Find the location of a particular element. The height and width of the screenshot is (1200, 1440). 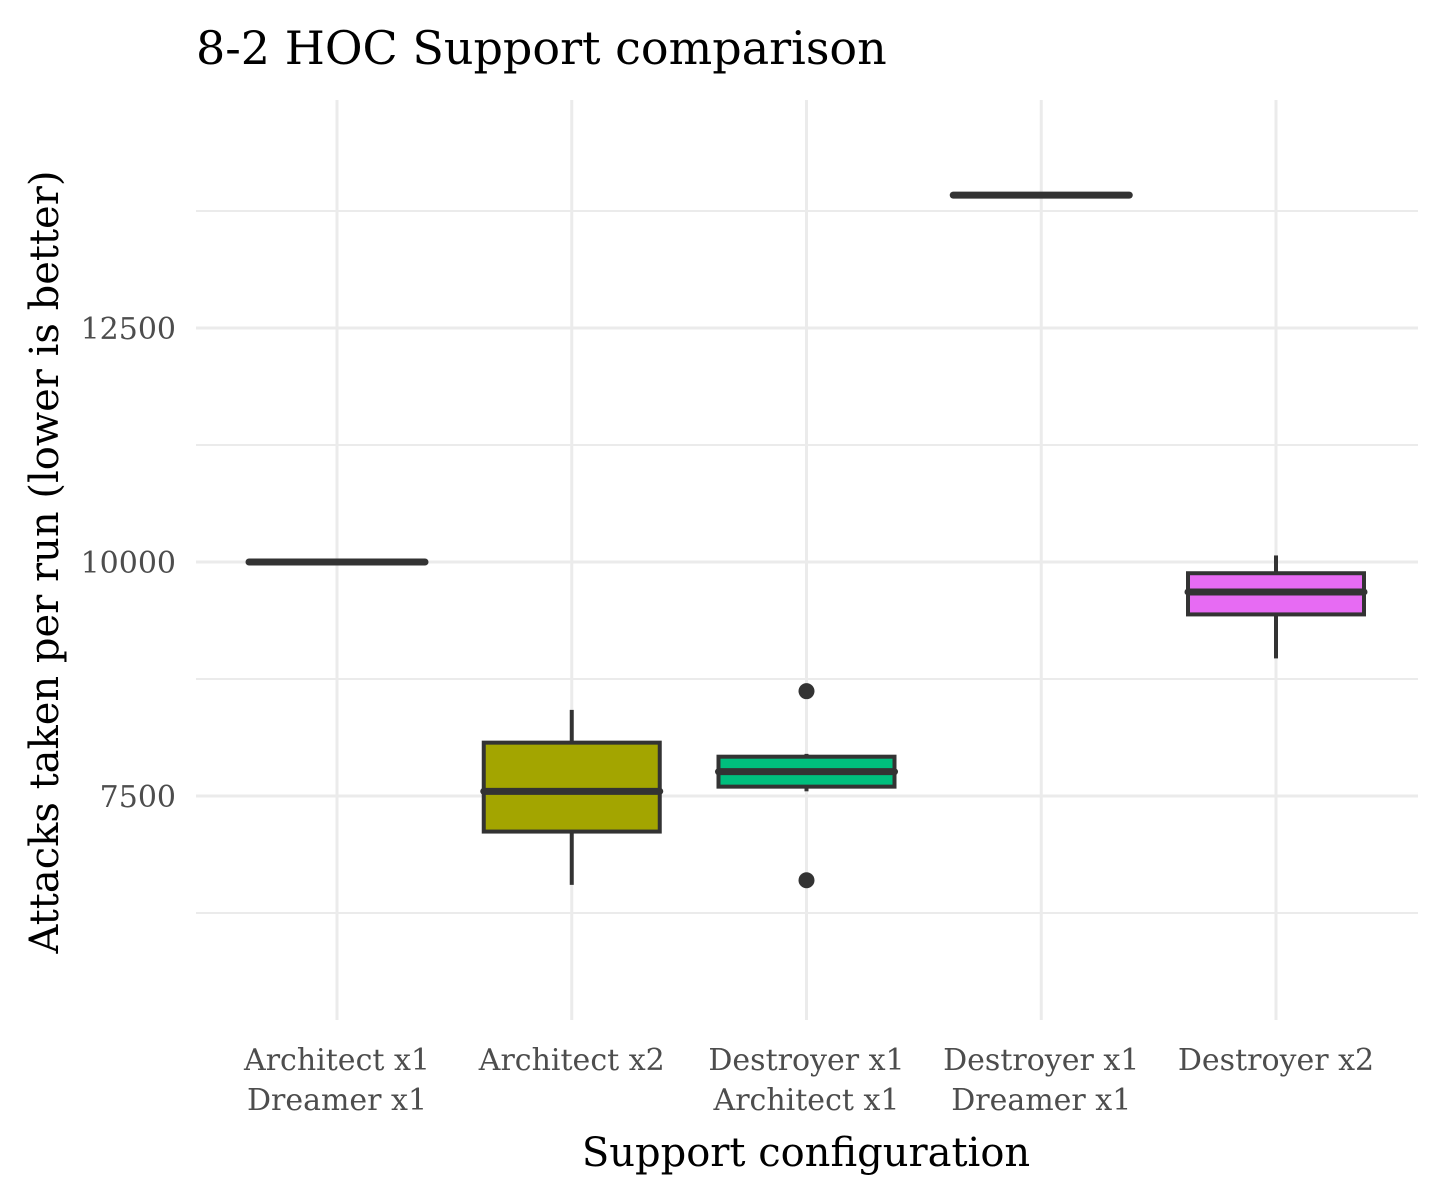

y-tick-label: 10000 is located at coordinates (128, 563).